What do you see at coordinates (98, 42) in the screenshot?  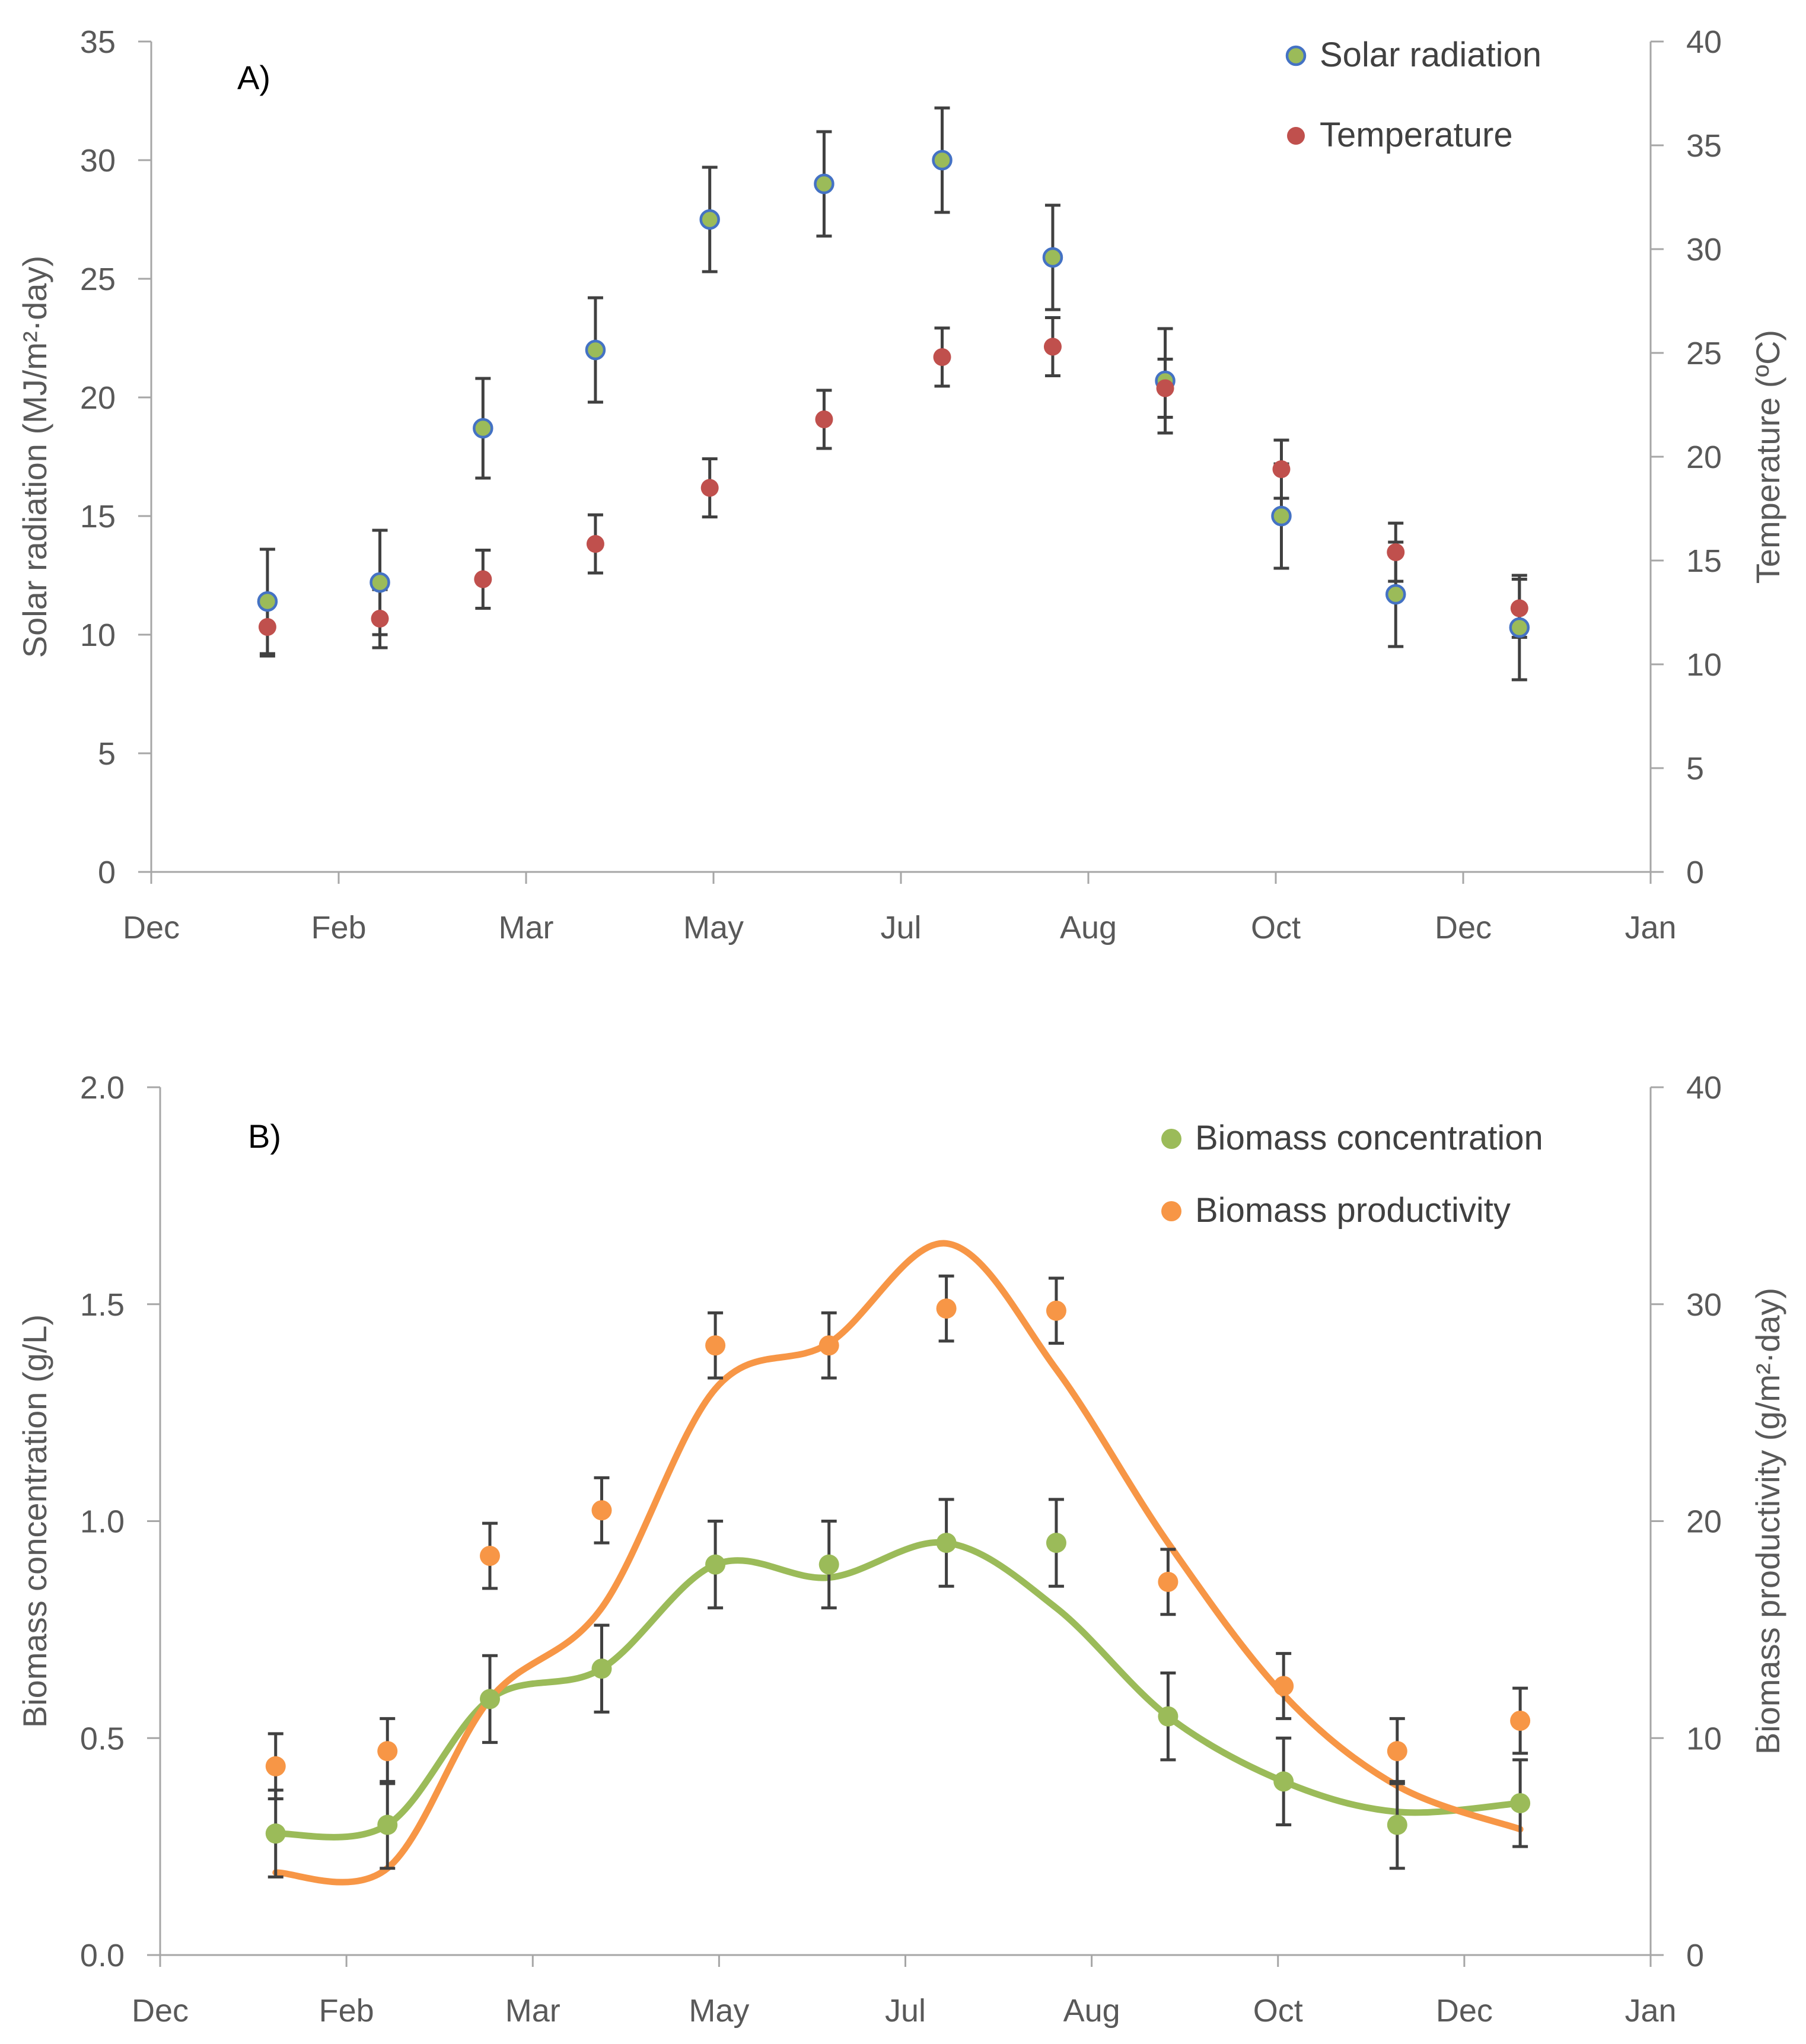 I see `left-tick-label: 35` at bounding box center [98, 42].